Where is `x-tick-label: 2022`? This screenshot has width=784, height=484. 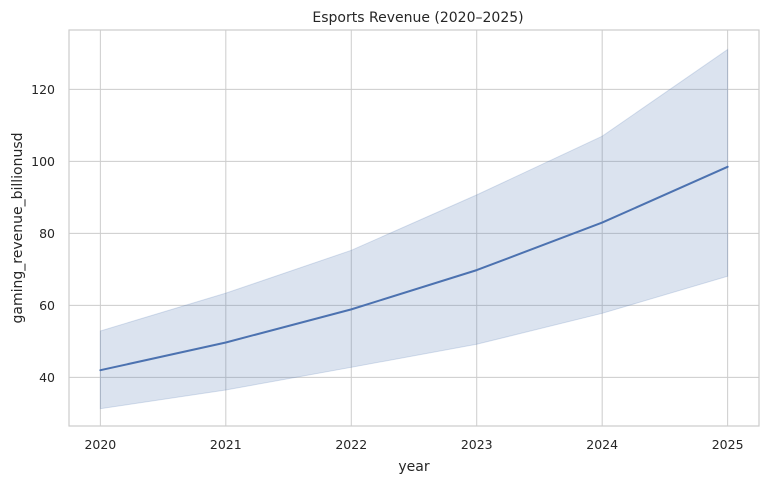 x-tick-label: 2022 is located at coordinates (351, 444).